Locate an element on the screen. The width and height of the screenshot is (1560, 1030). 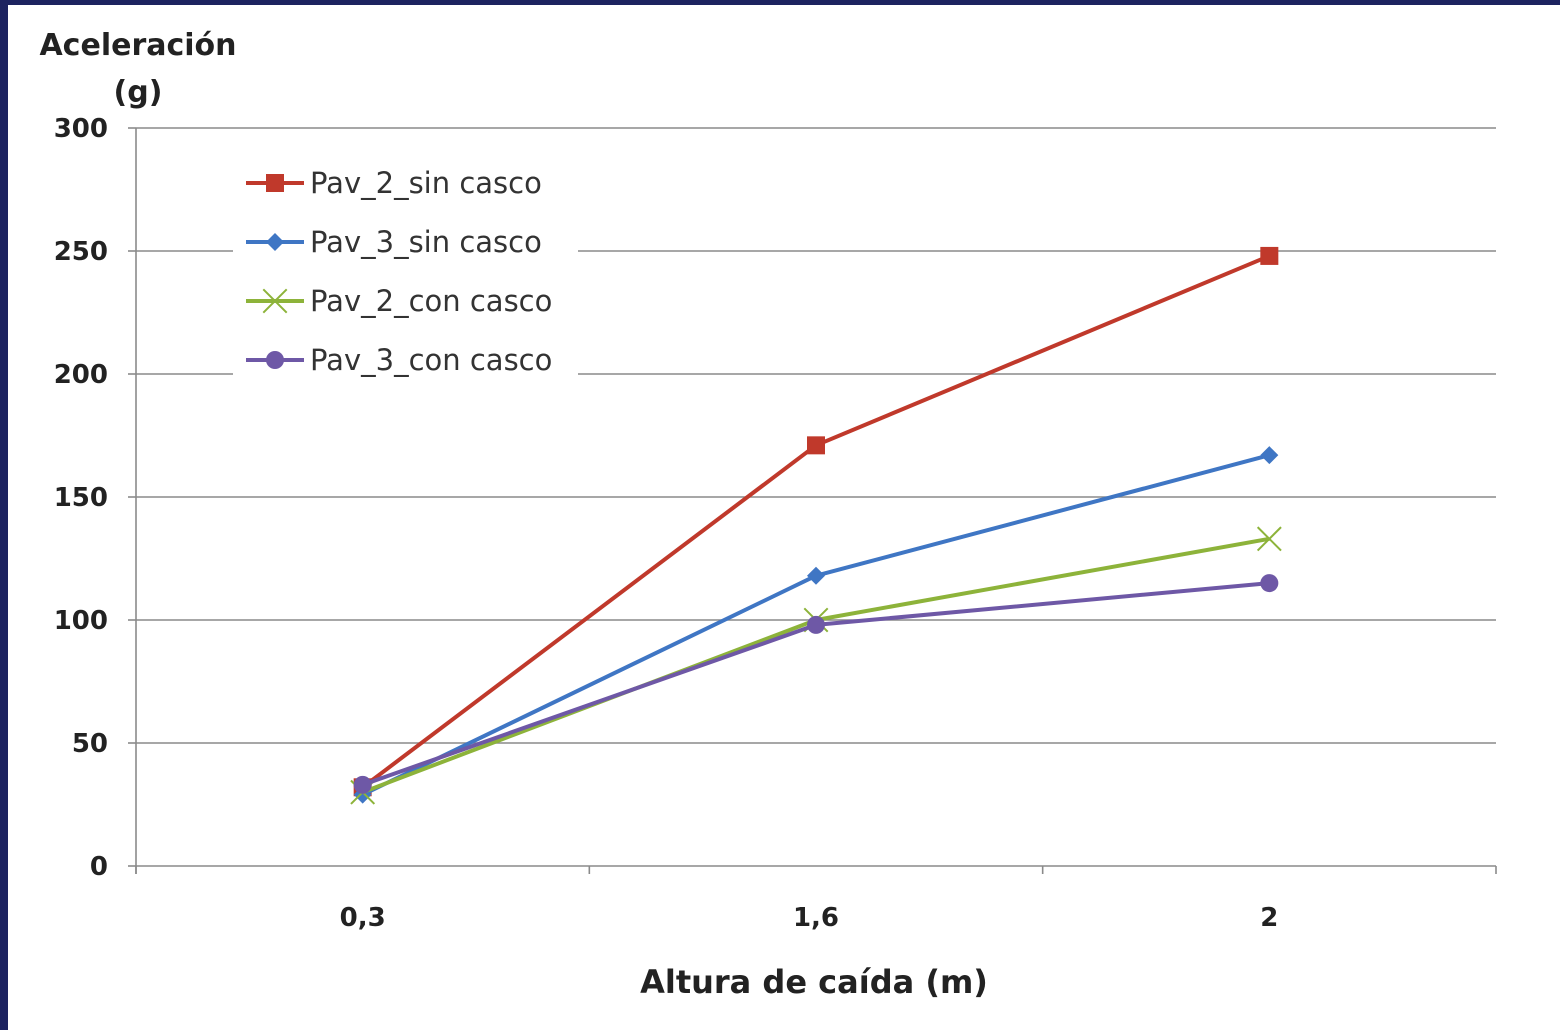
y-tick-labels: 0 50 100 150 200 250 300 is located at coordinates (81, 498).